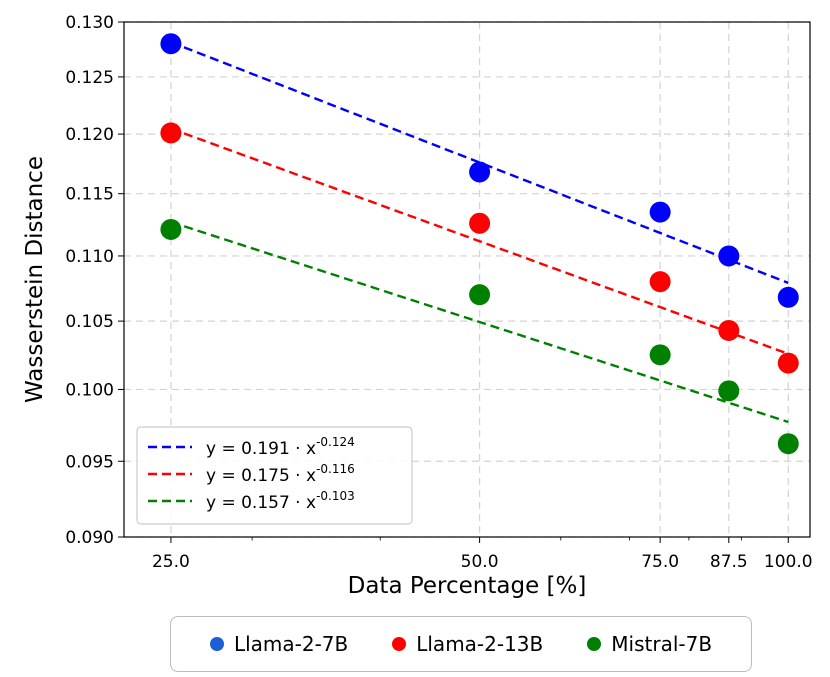 The image size is (830, 677). I want to click on series-legend: Llama-2-7B Llama-2-13B Mistral-7B, so click(461, 644).